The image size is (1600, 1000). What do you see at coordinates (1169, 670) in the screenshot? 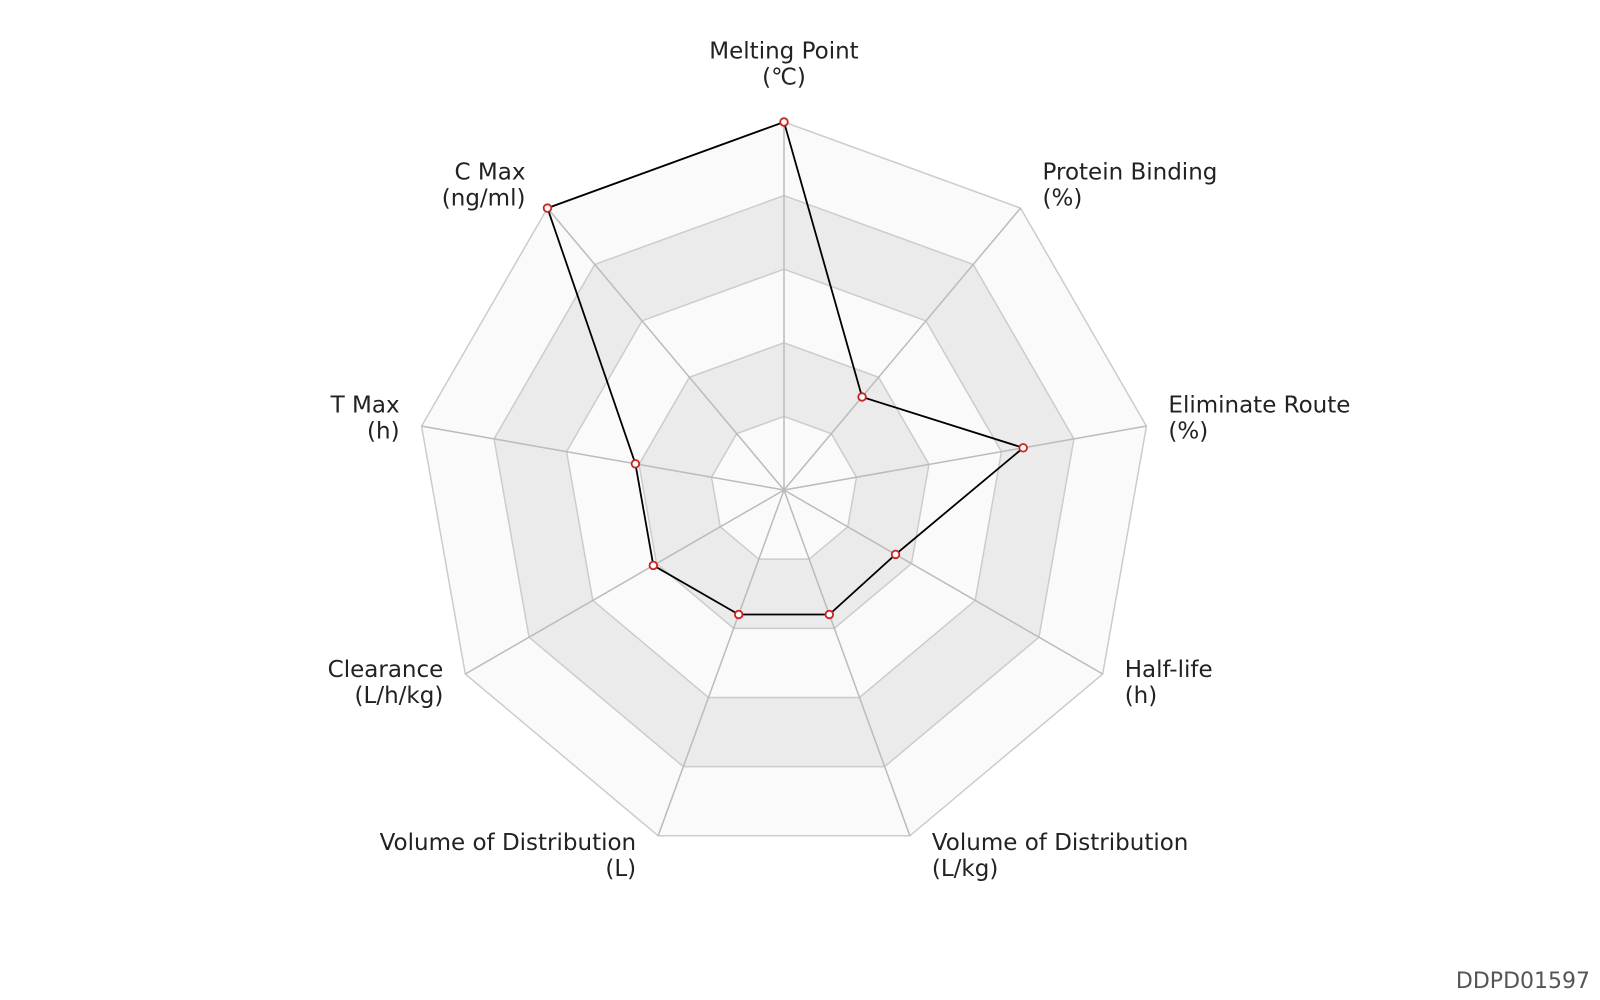
I see `axis-label: Half-life` at bounding box center [1169, 670].